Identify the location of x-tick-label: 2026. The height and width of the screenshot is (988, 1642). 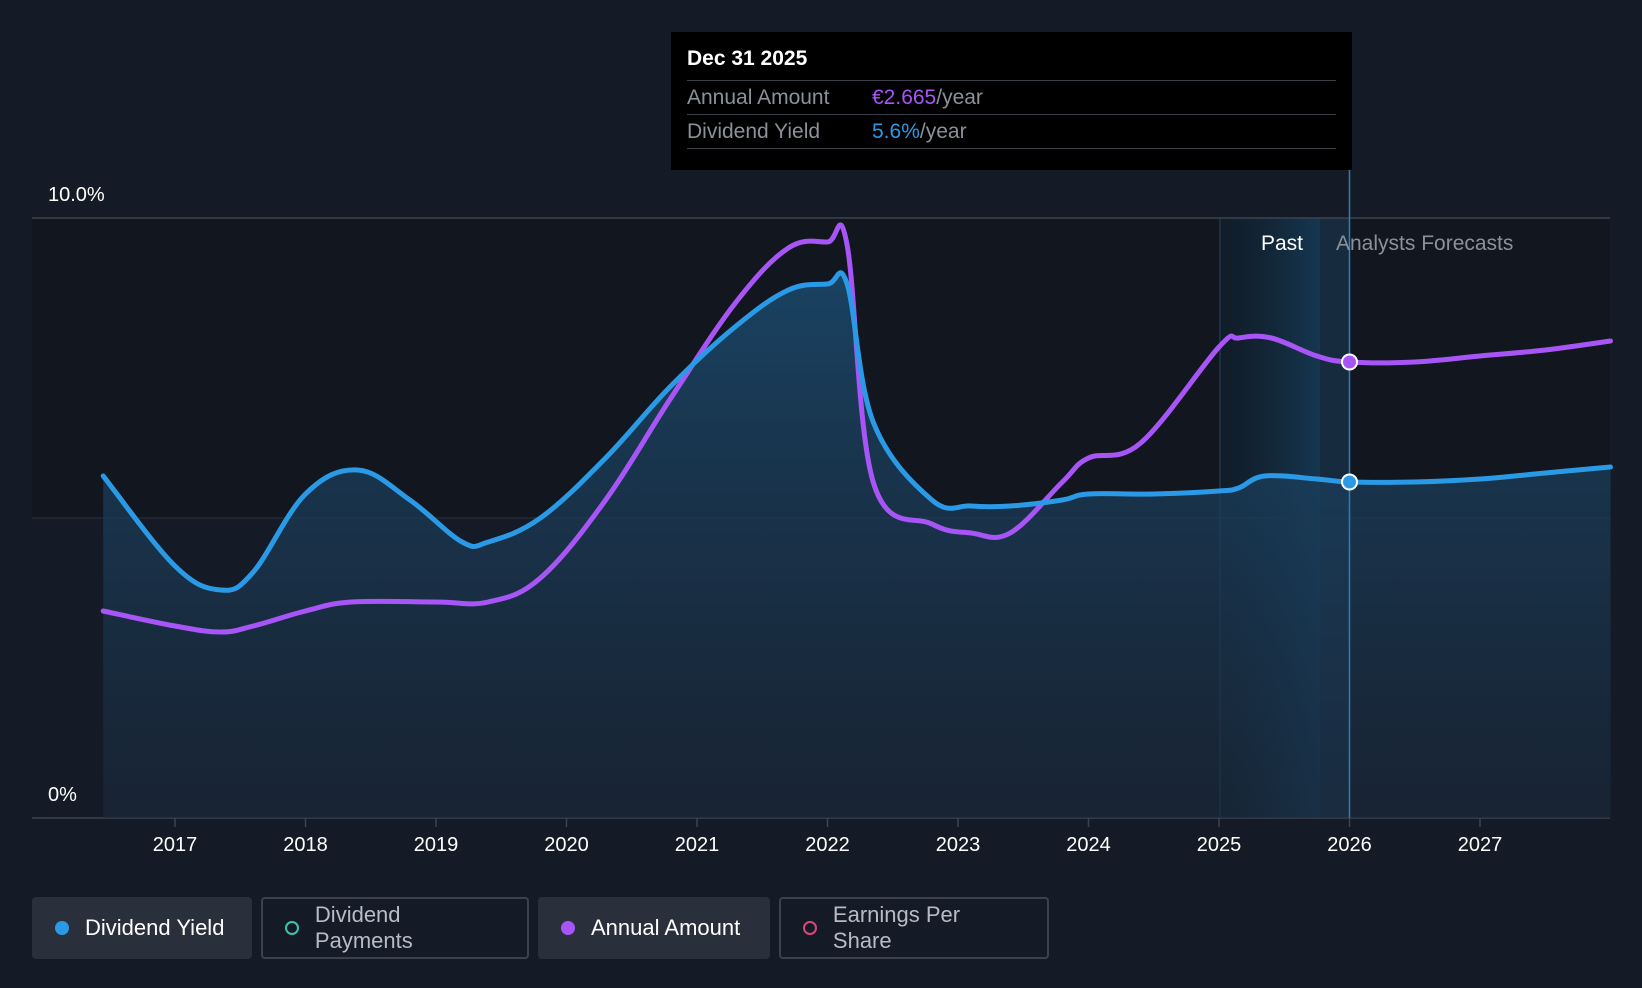
(1349, 845).